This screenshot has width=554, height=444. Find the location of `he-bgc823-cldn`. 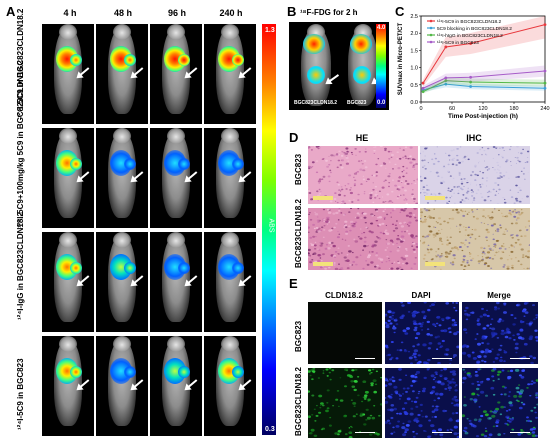

he-bgc823-cldn is located at coordinates (363, 239).